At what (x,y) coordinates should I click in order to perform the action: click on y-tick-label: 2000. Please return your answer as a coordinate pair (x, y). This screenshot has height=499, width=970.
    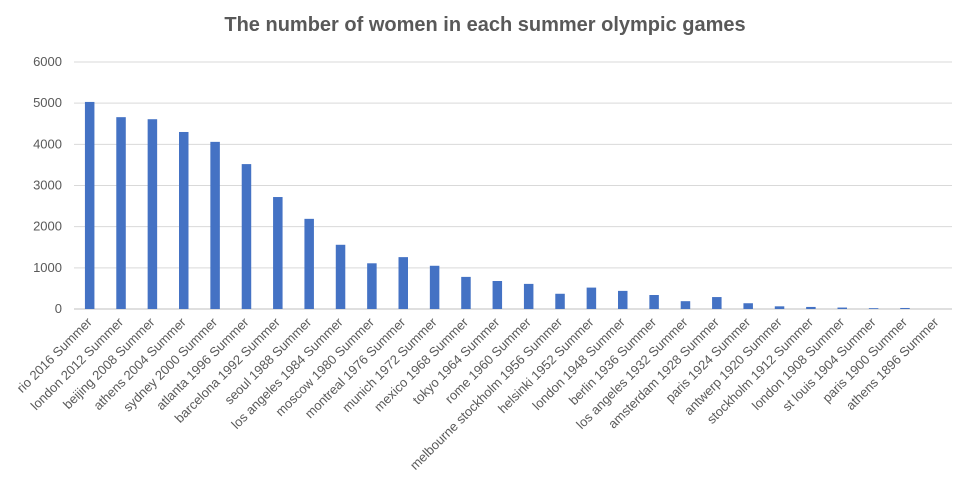
    Looking at the image, I should click on (47, 226).